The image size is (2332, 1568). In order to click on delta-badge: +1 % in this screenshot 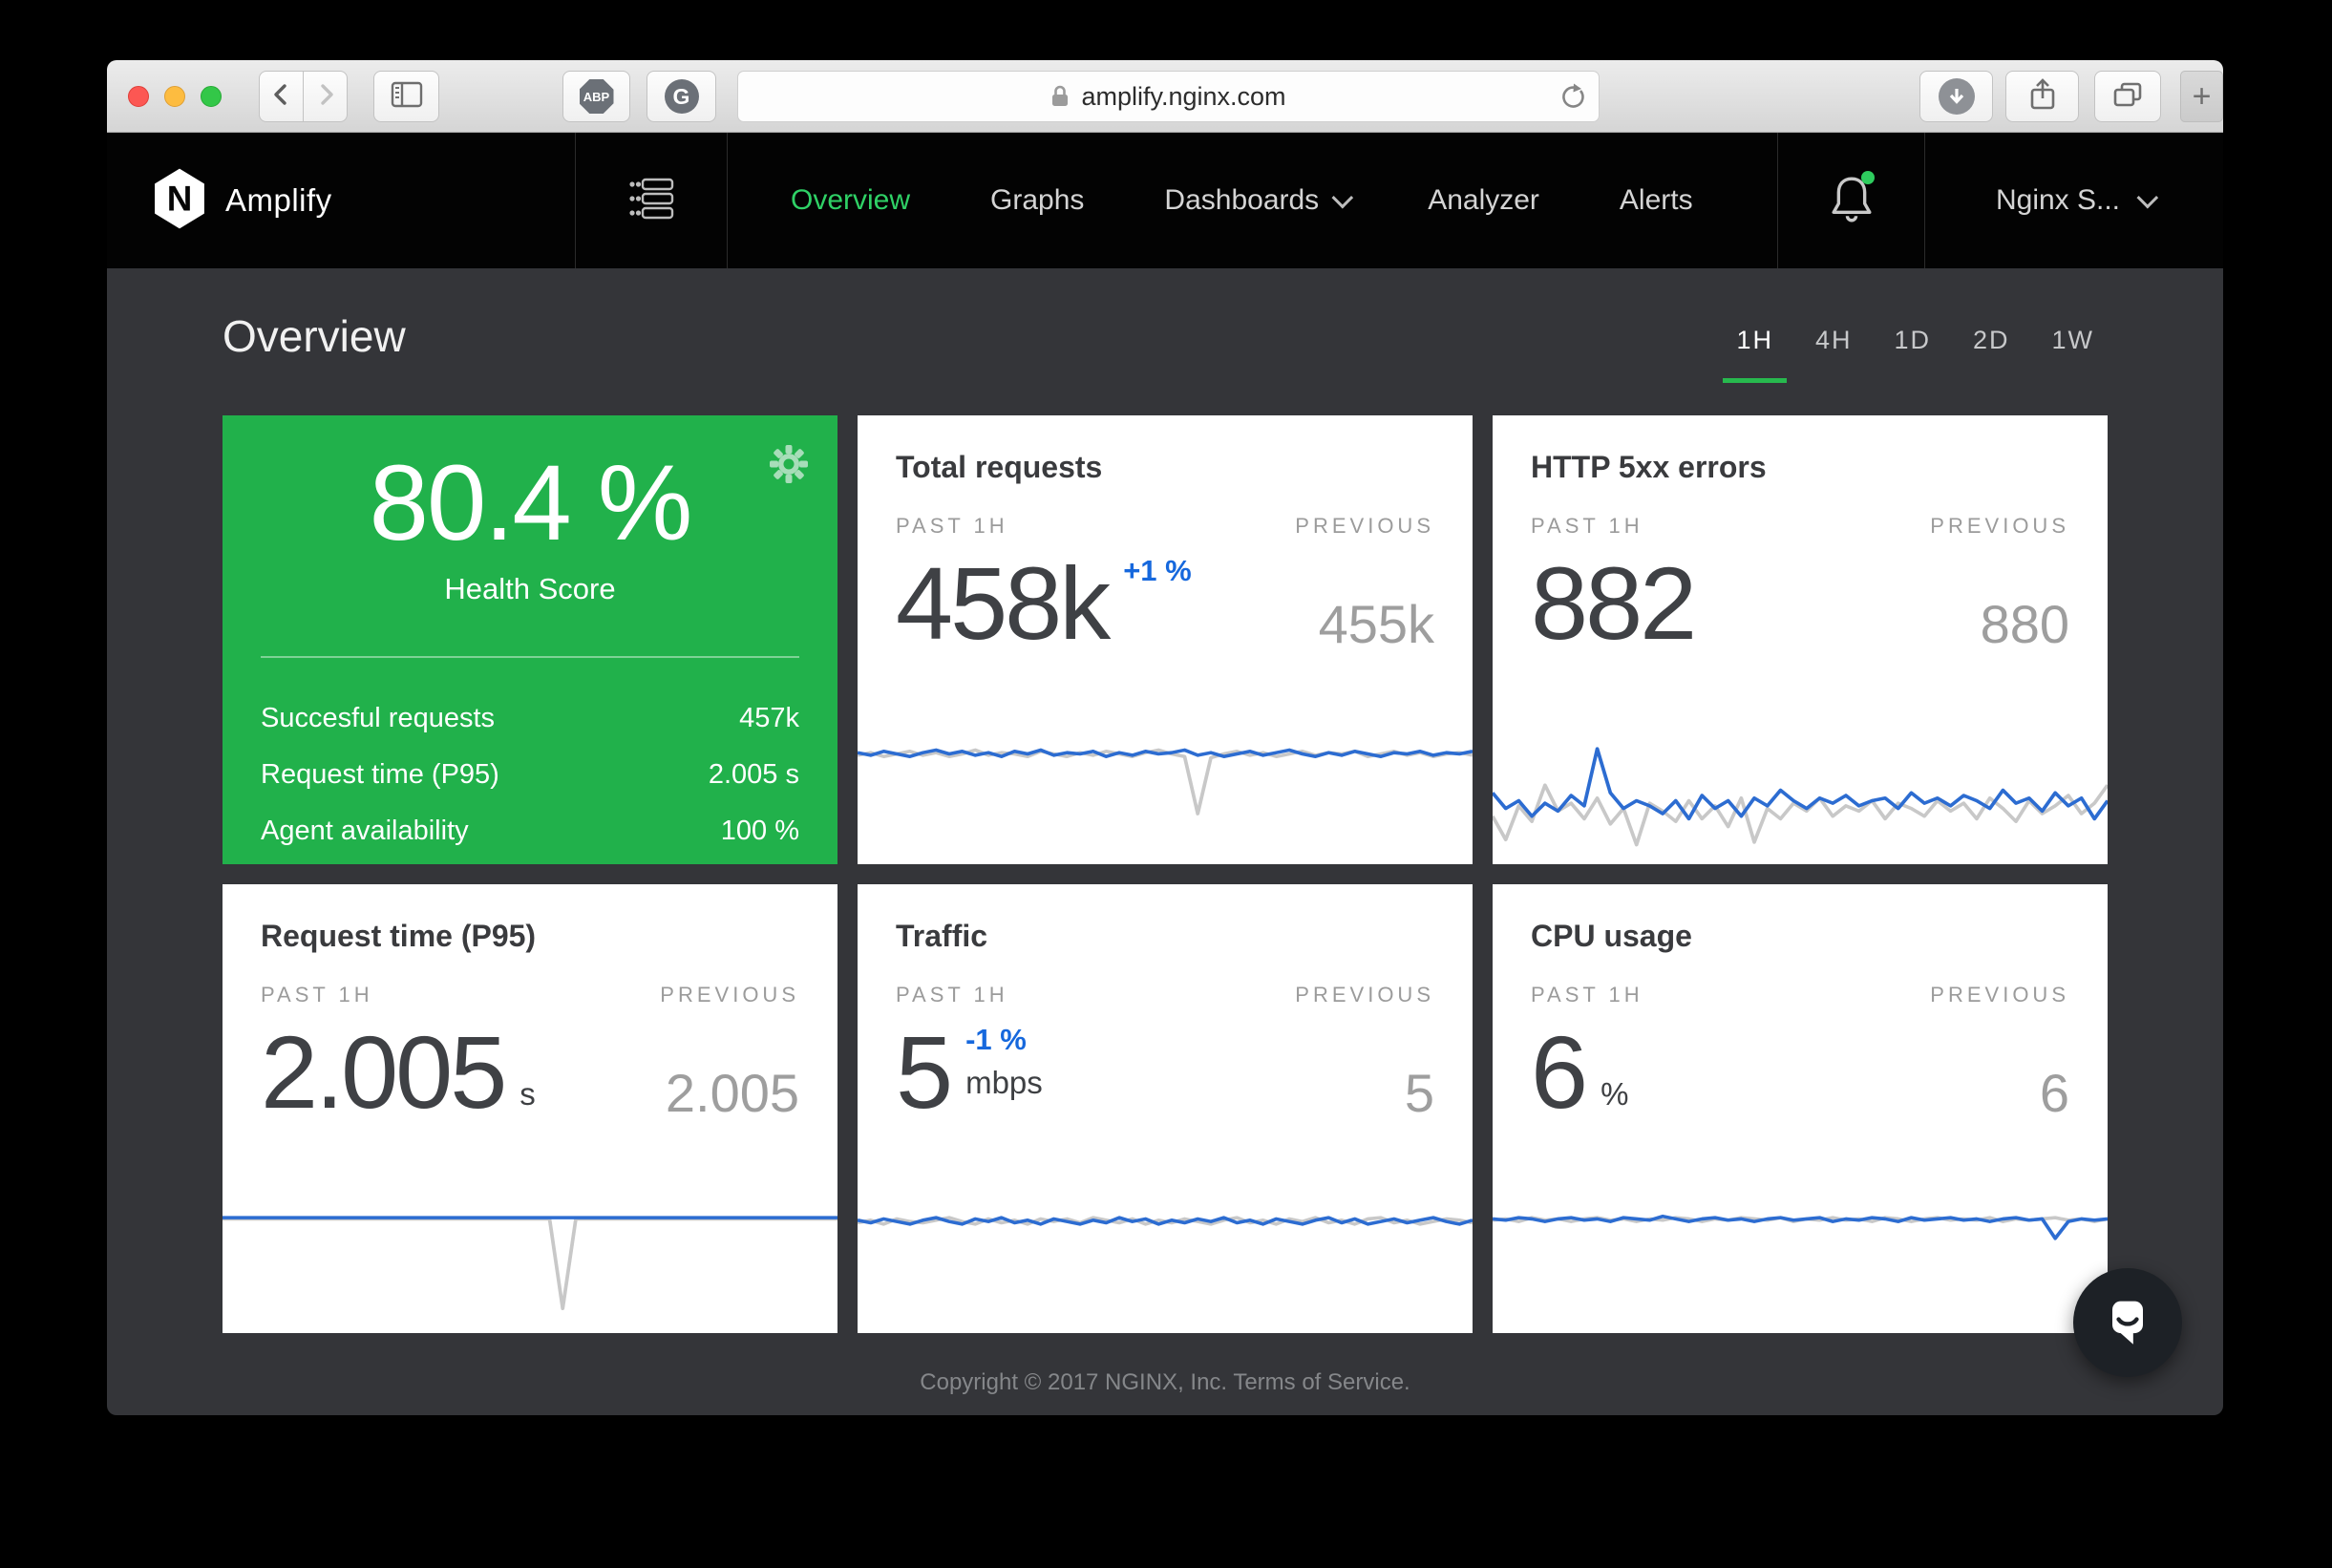, I will do `click(1158, 570)`.